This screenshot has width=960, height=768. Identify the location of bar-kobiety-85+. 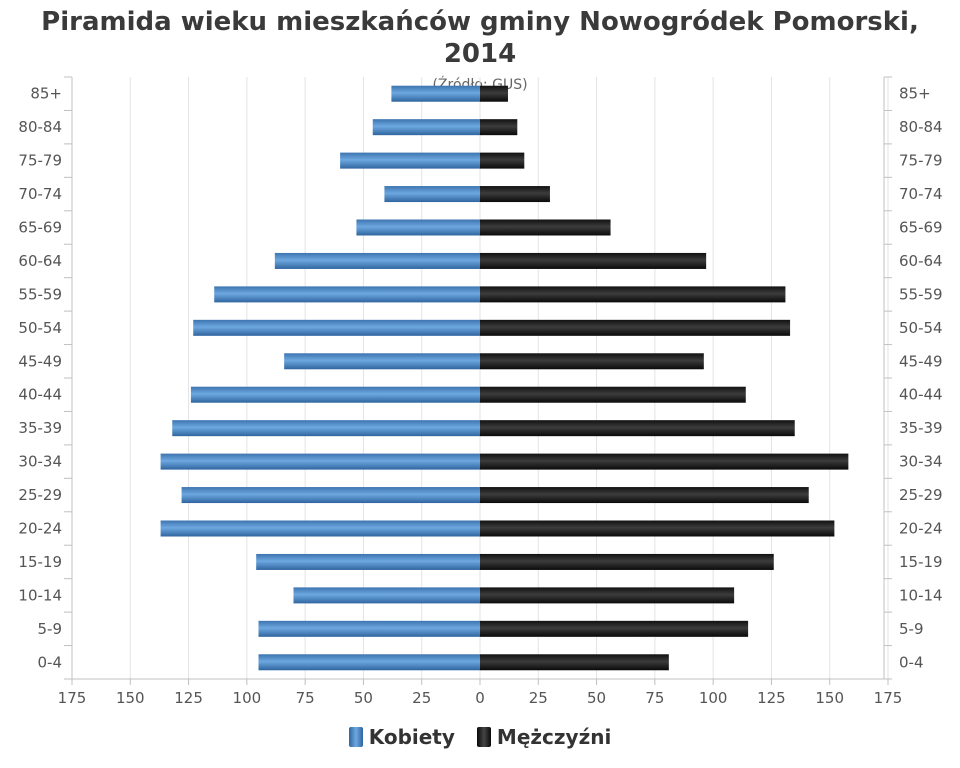
(435, 93).